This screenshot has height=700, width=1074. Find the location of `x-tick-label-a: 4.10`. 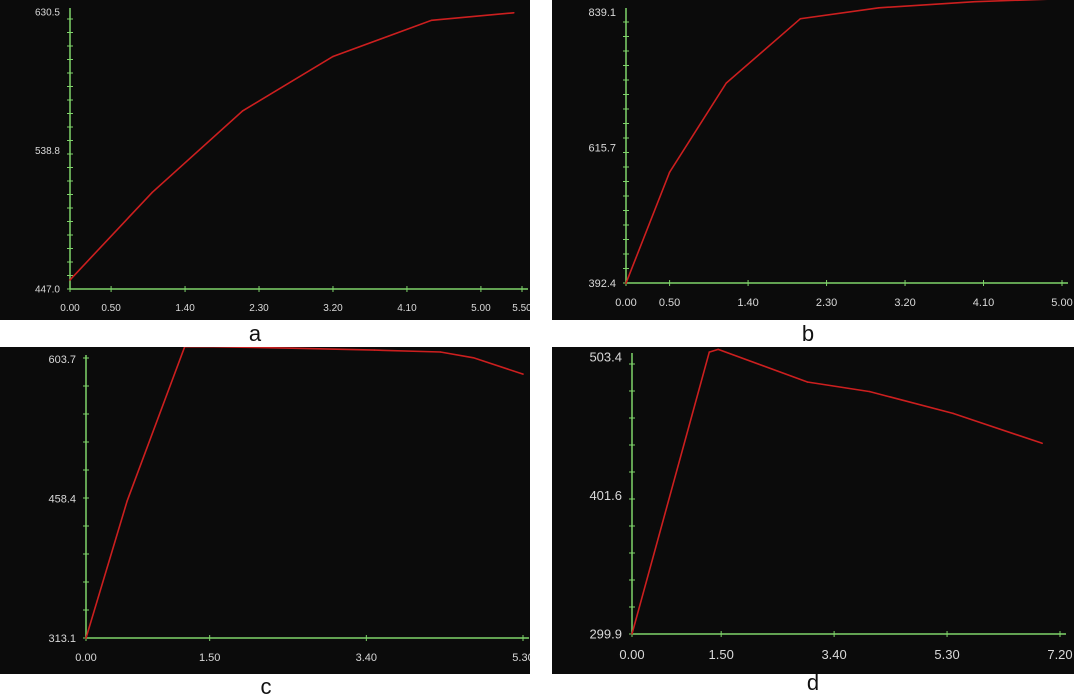

x-tick-label-a: 4.10 is located at coordinates (407, 308).